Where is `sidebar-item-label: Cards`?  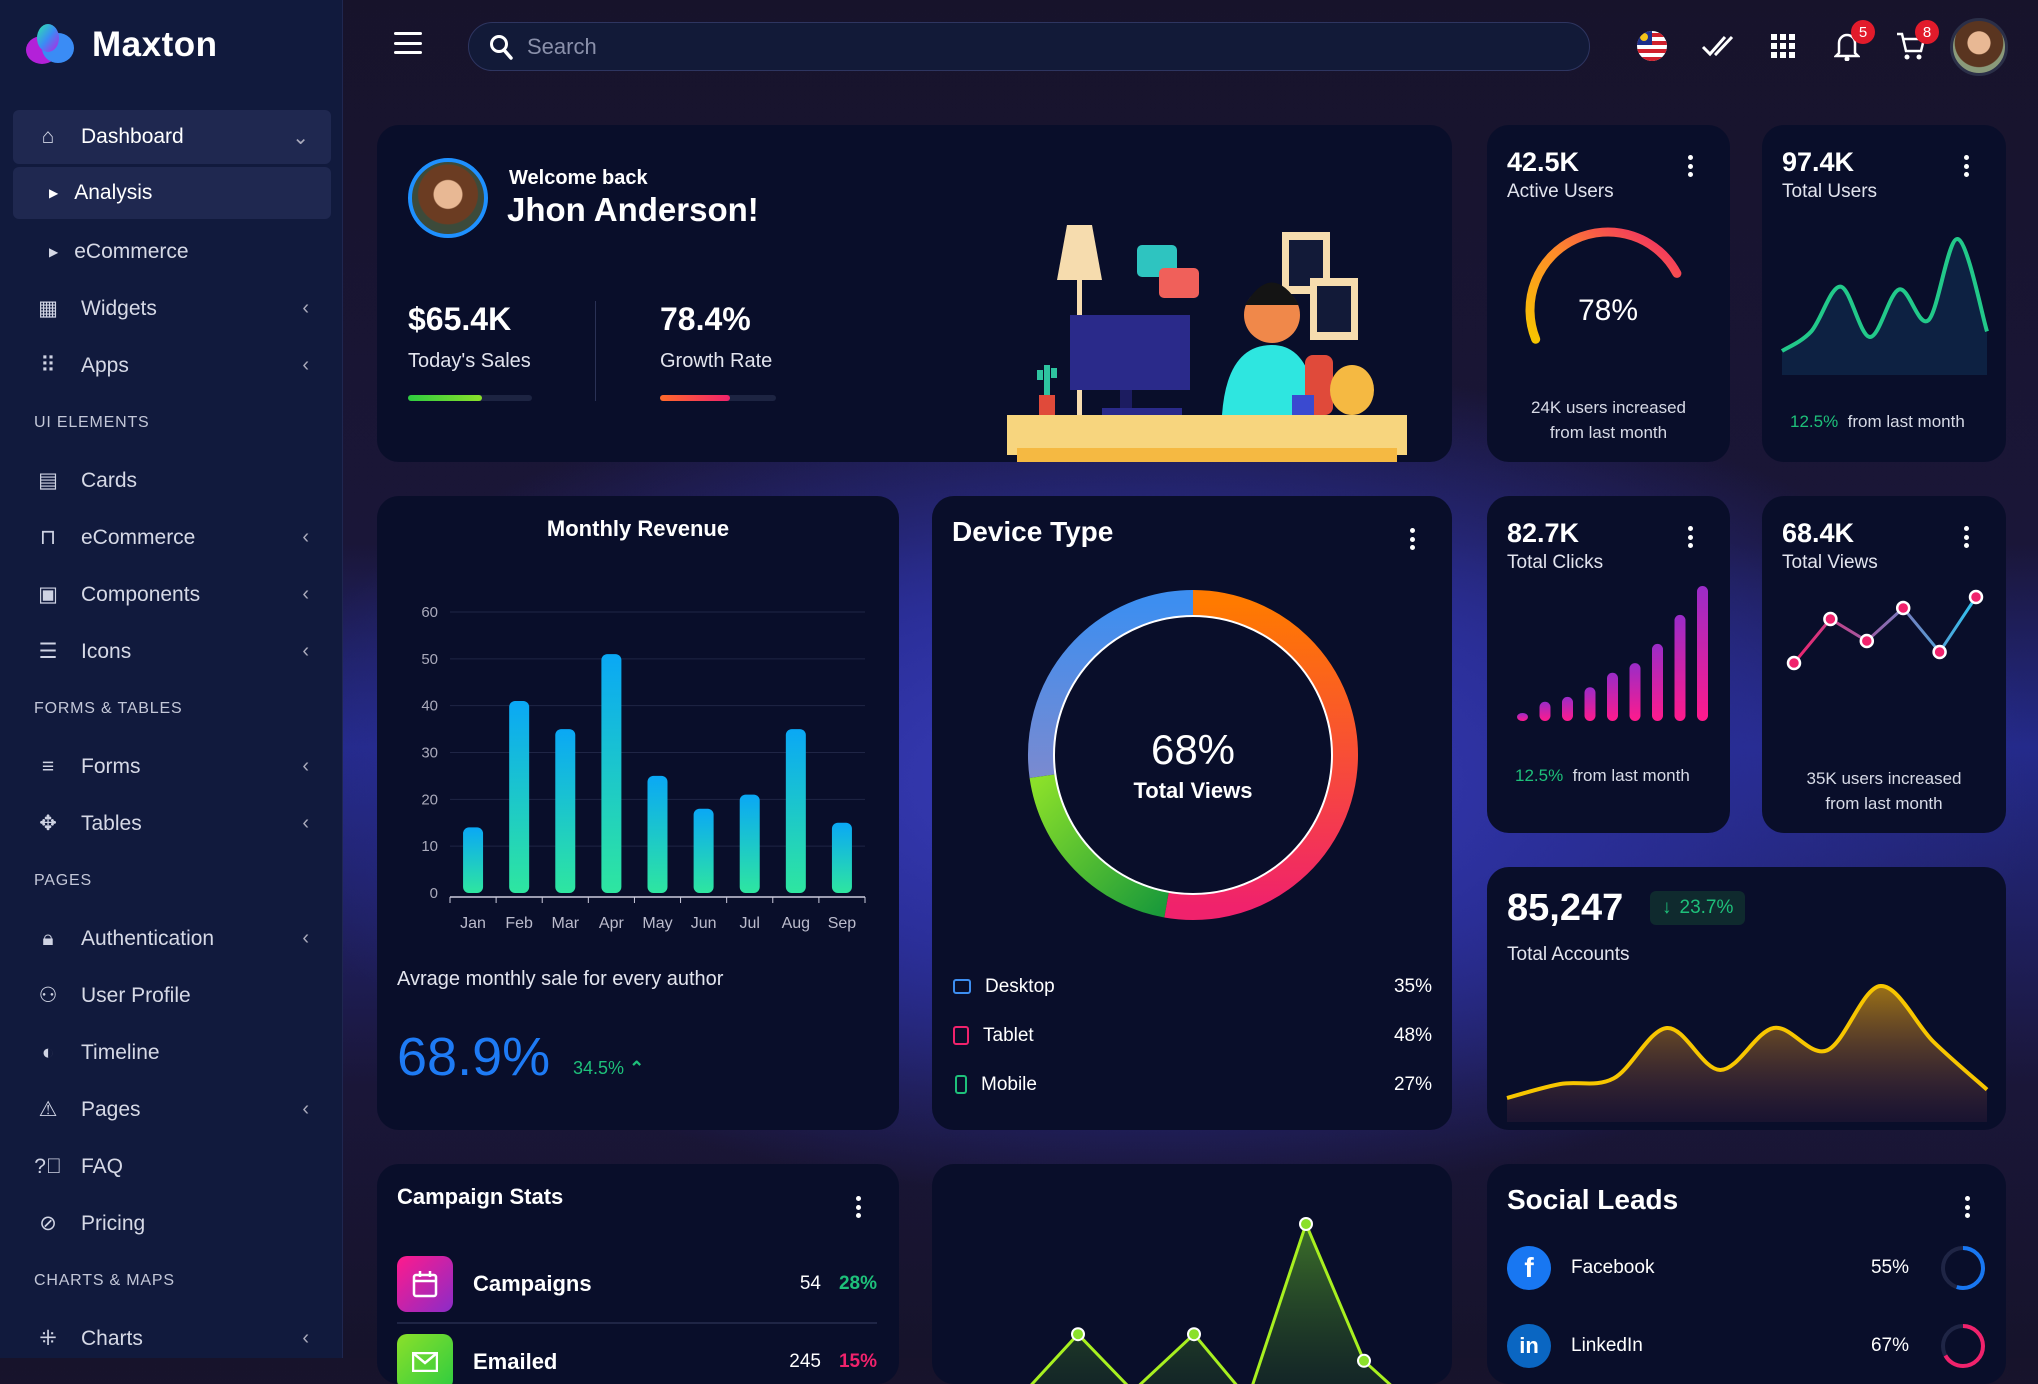
sidebar-item-label: Cards is located at coordinates (109, 480).